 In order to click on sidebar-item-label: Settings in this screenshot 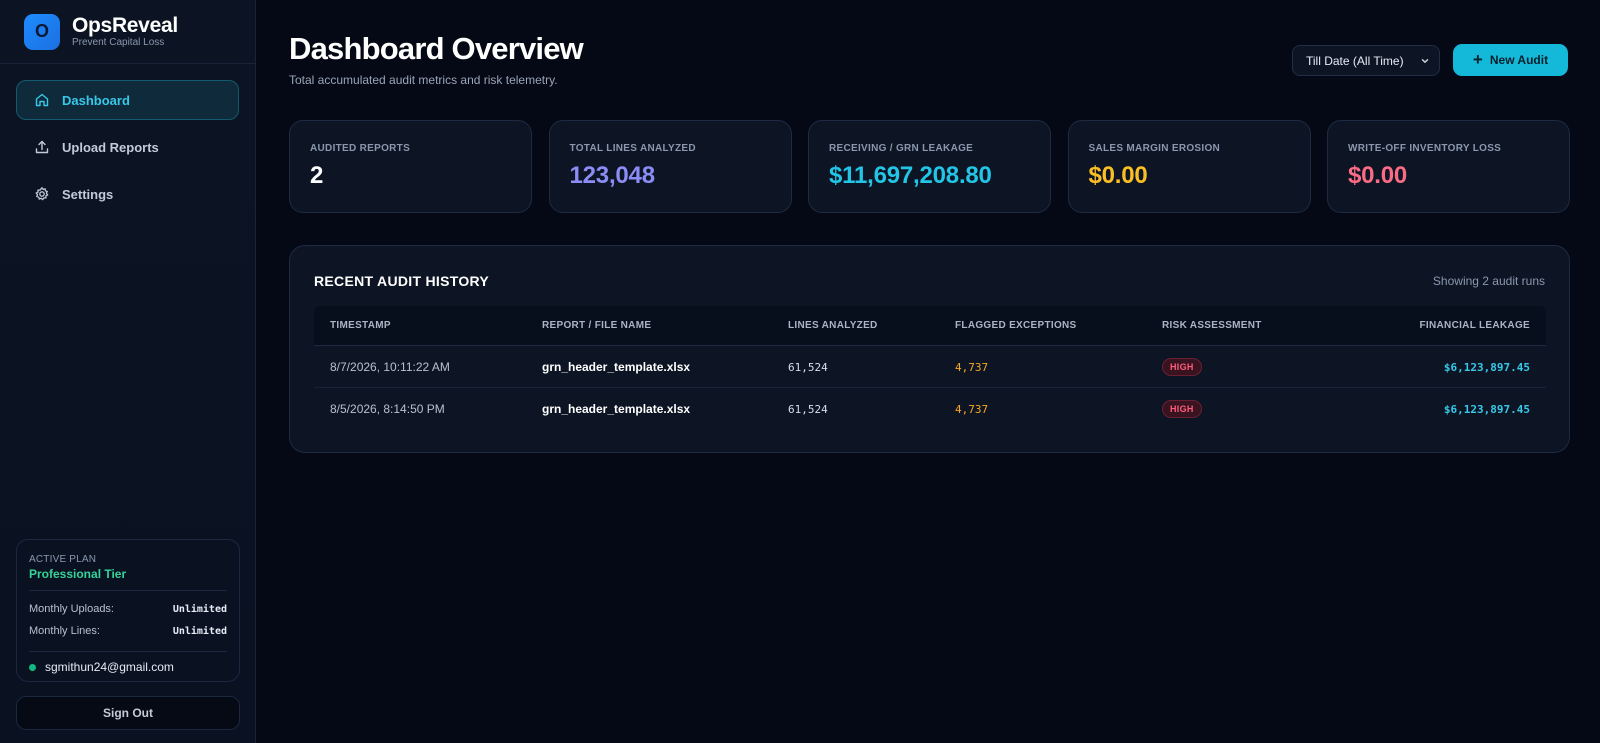, I will do `click(88, 194)`.